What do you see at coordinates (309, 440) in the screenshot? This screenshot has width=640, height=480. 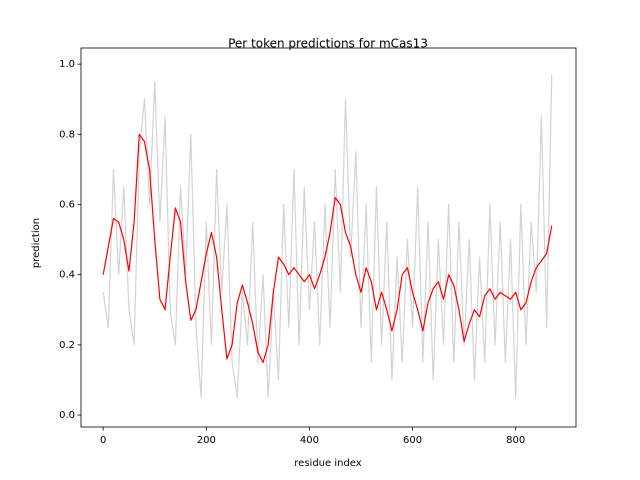 I see `x-tick-label: 400` at bounding box center [309, 440].